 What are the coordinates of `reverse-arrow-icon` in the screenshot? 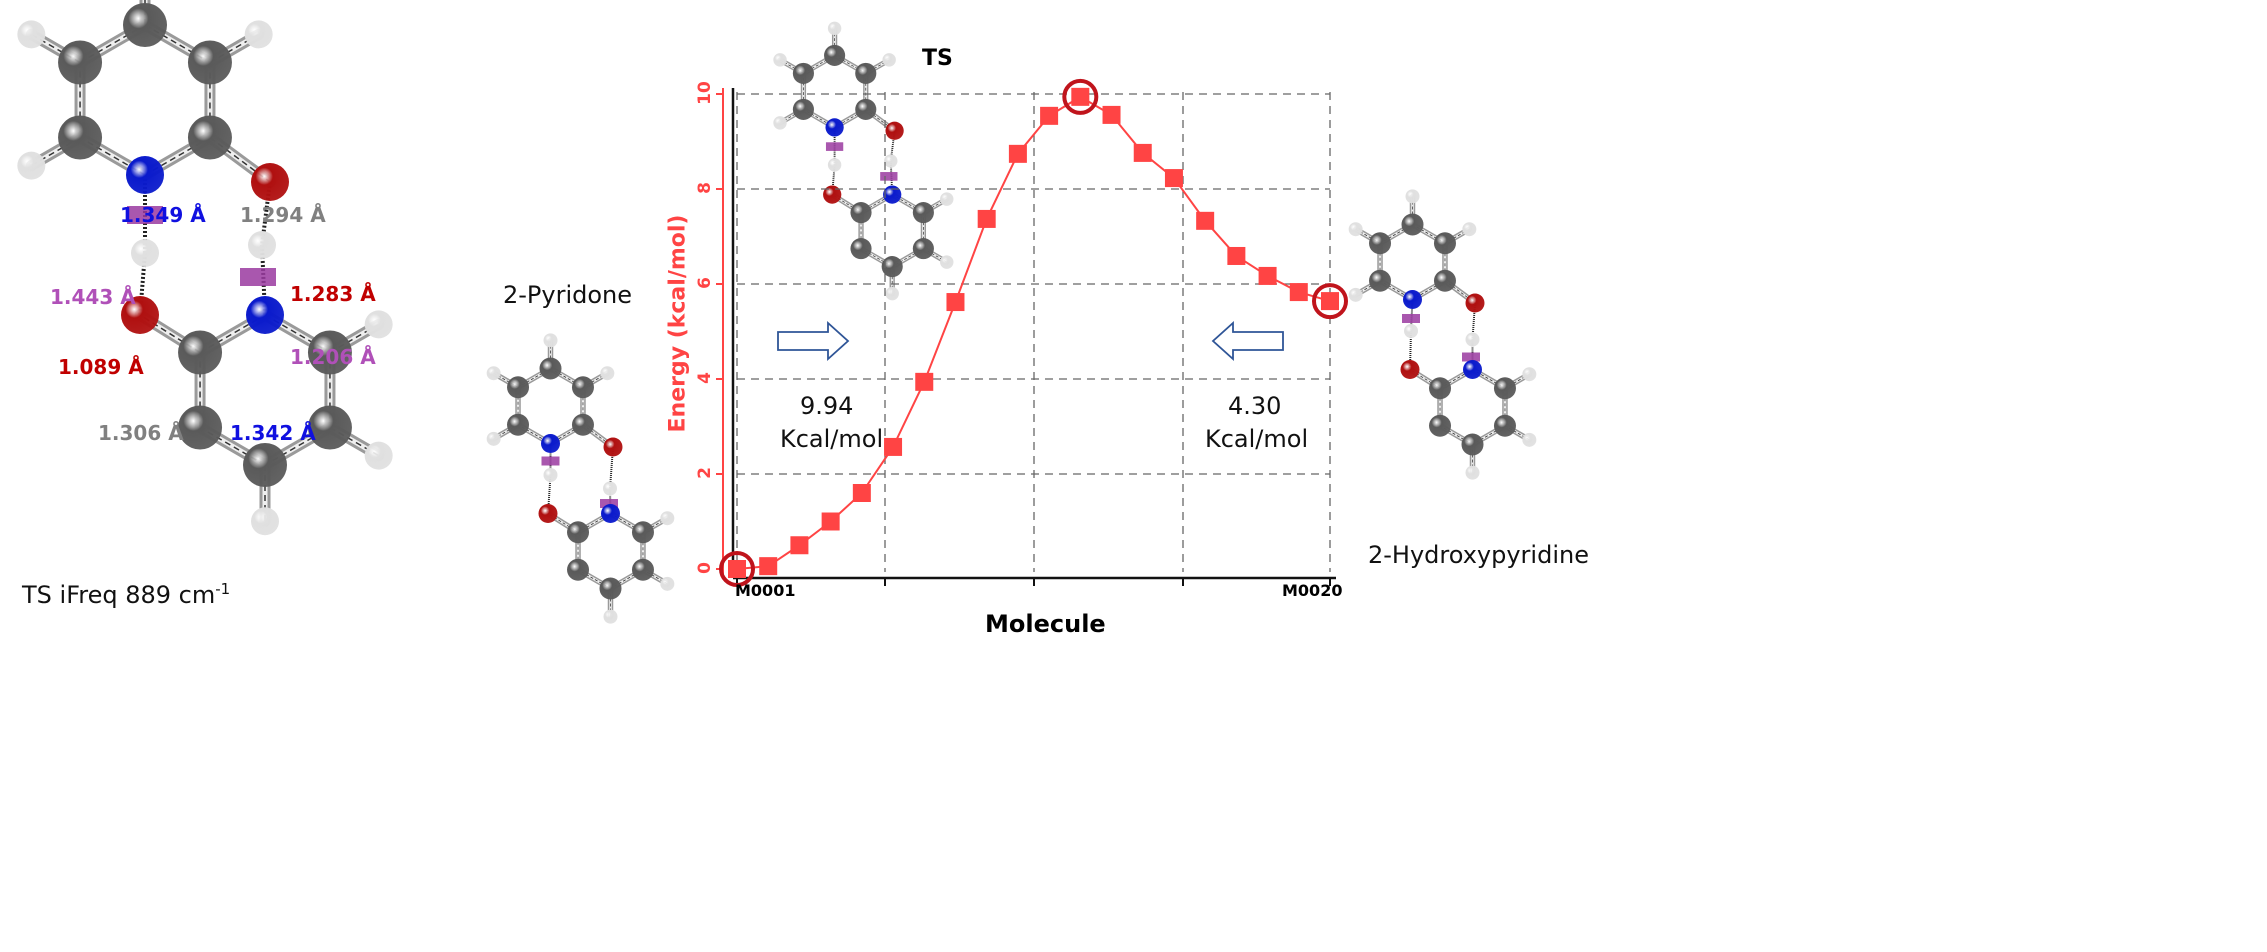 It's located at (1247, 341).